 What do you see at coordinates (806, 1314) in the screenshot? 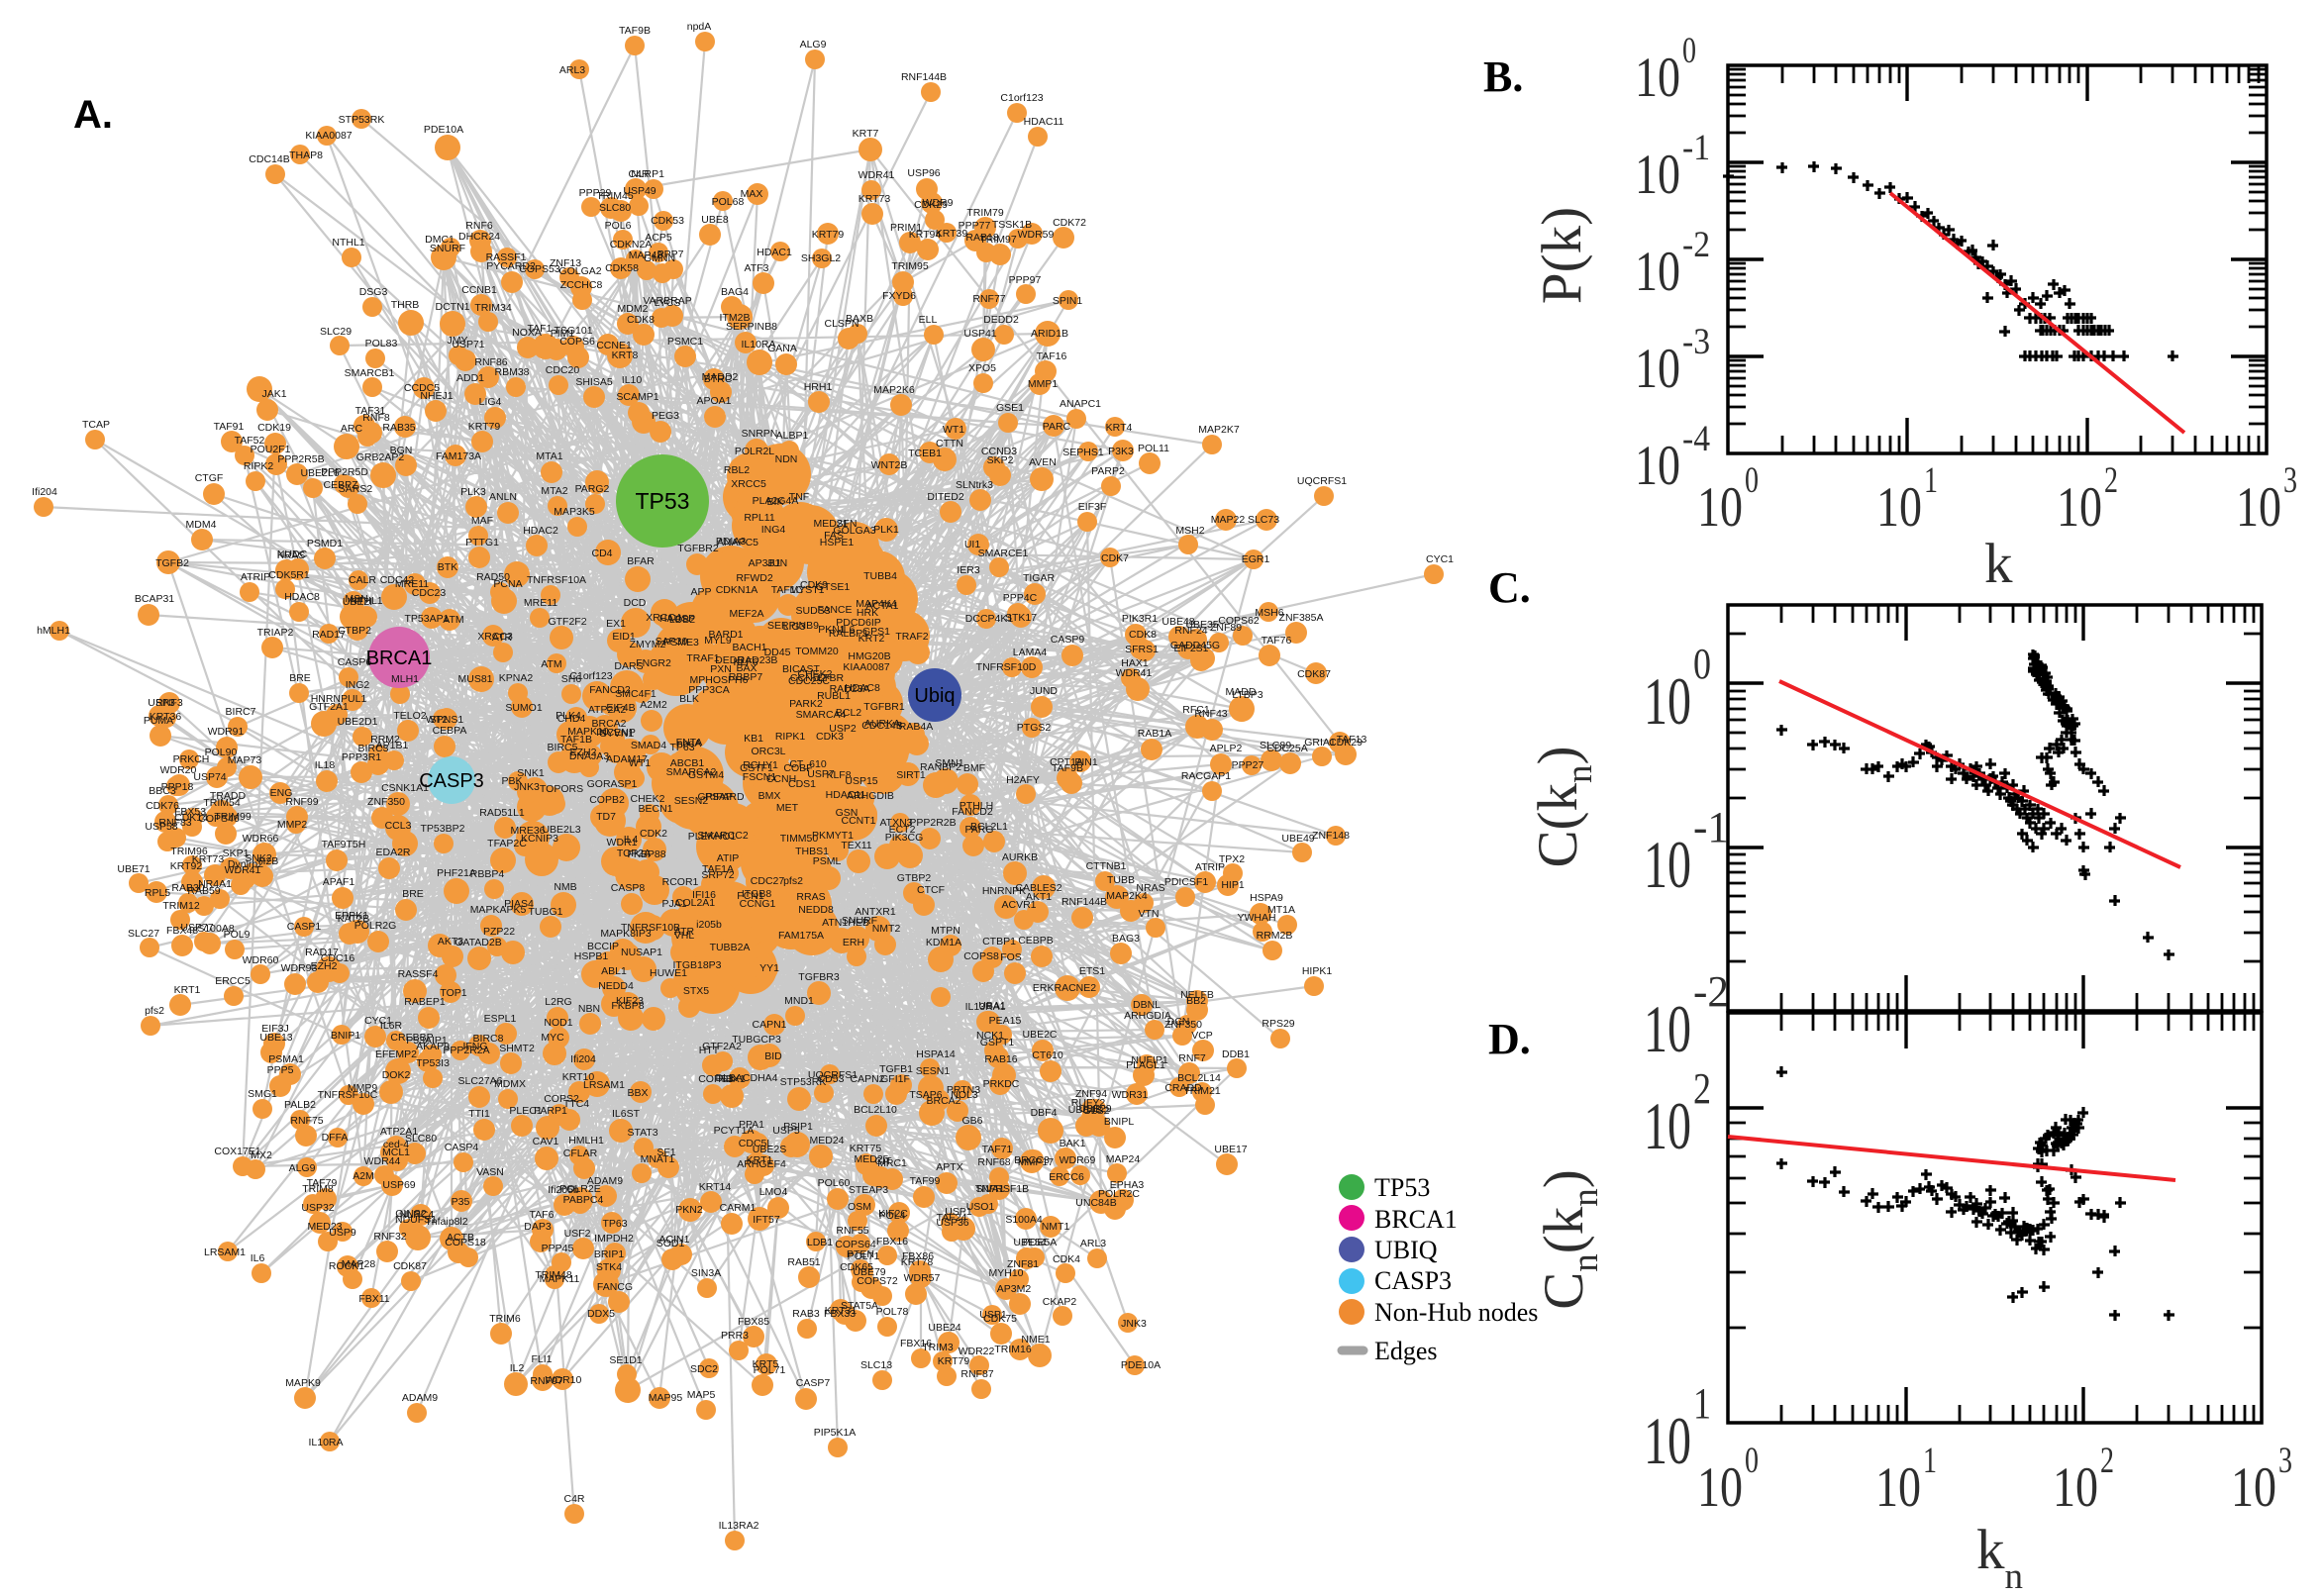
I see `svg-text: RAB3` at bounding box center [806, 1314].